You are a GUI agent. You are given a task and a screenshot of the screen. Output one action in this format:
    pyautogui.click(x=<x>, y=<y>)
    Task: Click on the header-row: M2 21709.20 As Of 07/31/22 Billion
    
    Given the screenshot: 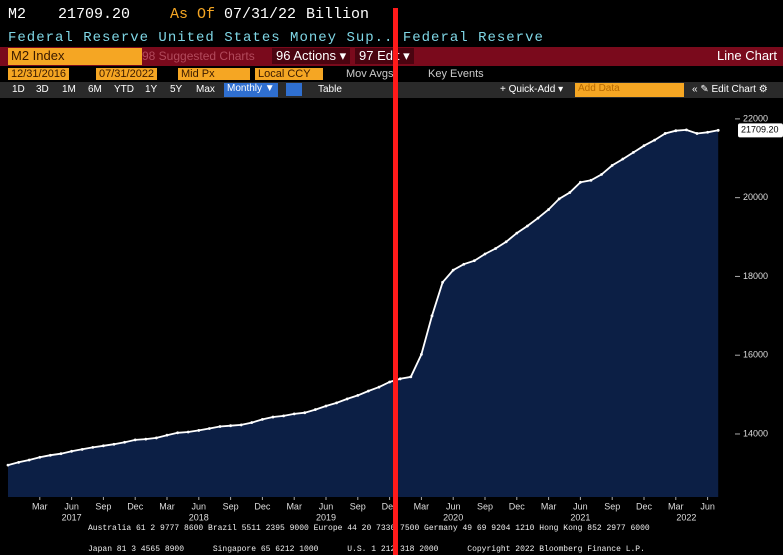 What is the action you would take?
    pyautogui.click(x=391, y=14)
    